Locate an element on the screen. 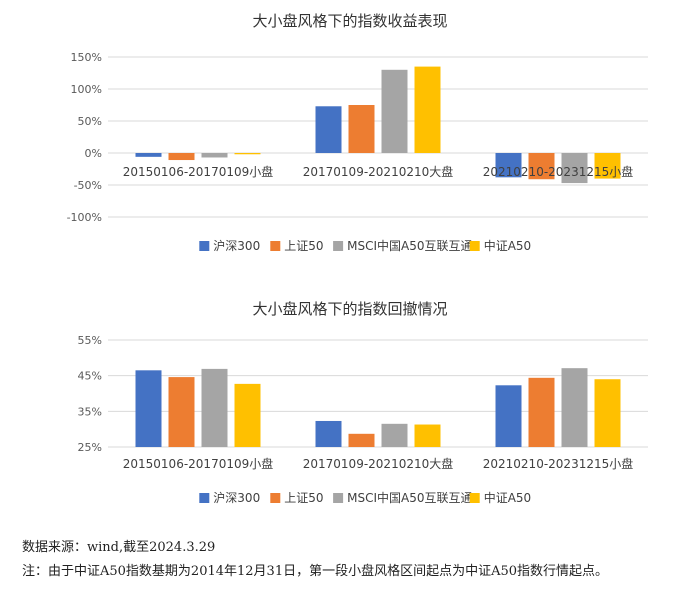 The height and width of the screenshot is (597, 700). y-tick-label: 50% is located at coordinates (90, 121).